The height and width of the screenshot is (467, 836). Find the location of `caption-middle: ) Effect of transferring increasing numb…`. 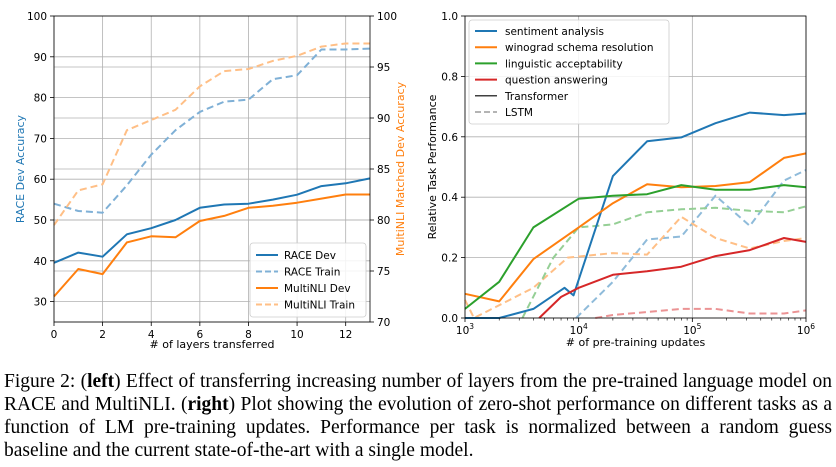

caption-middle: ) Effect of transferring increasing numb… is located at coordinates (418, 393).